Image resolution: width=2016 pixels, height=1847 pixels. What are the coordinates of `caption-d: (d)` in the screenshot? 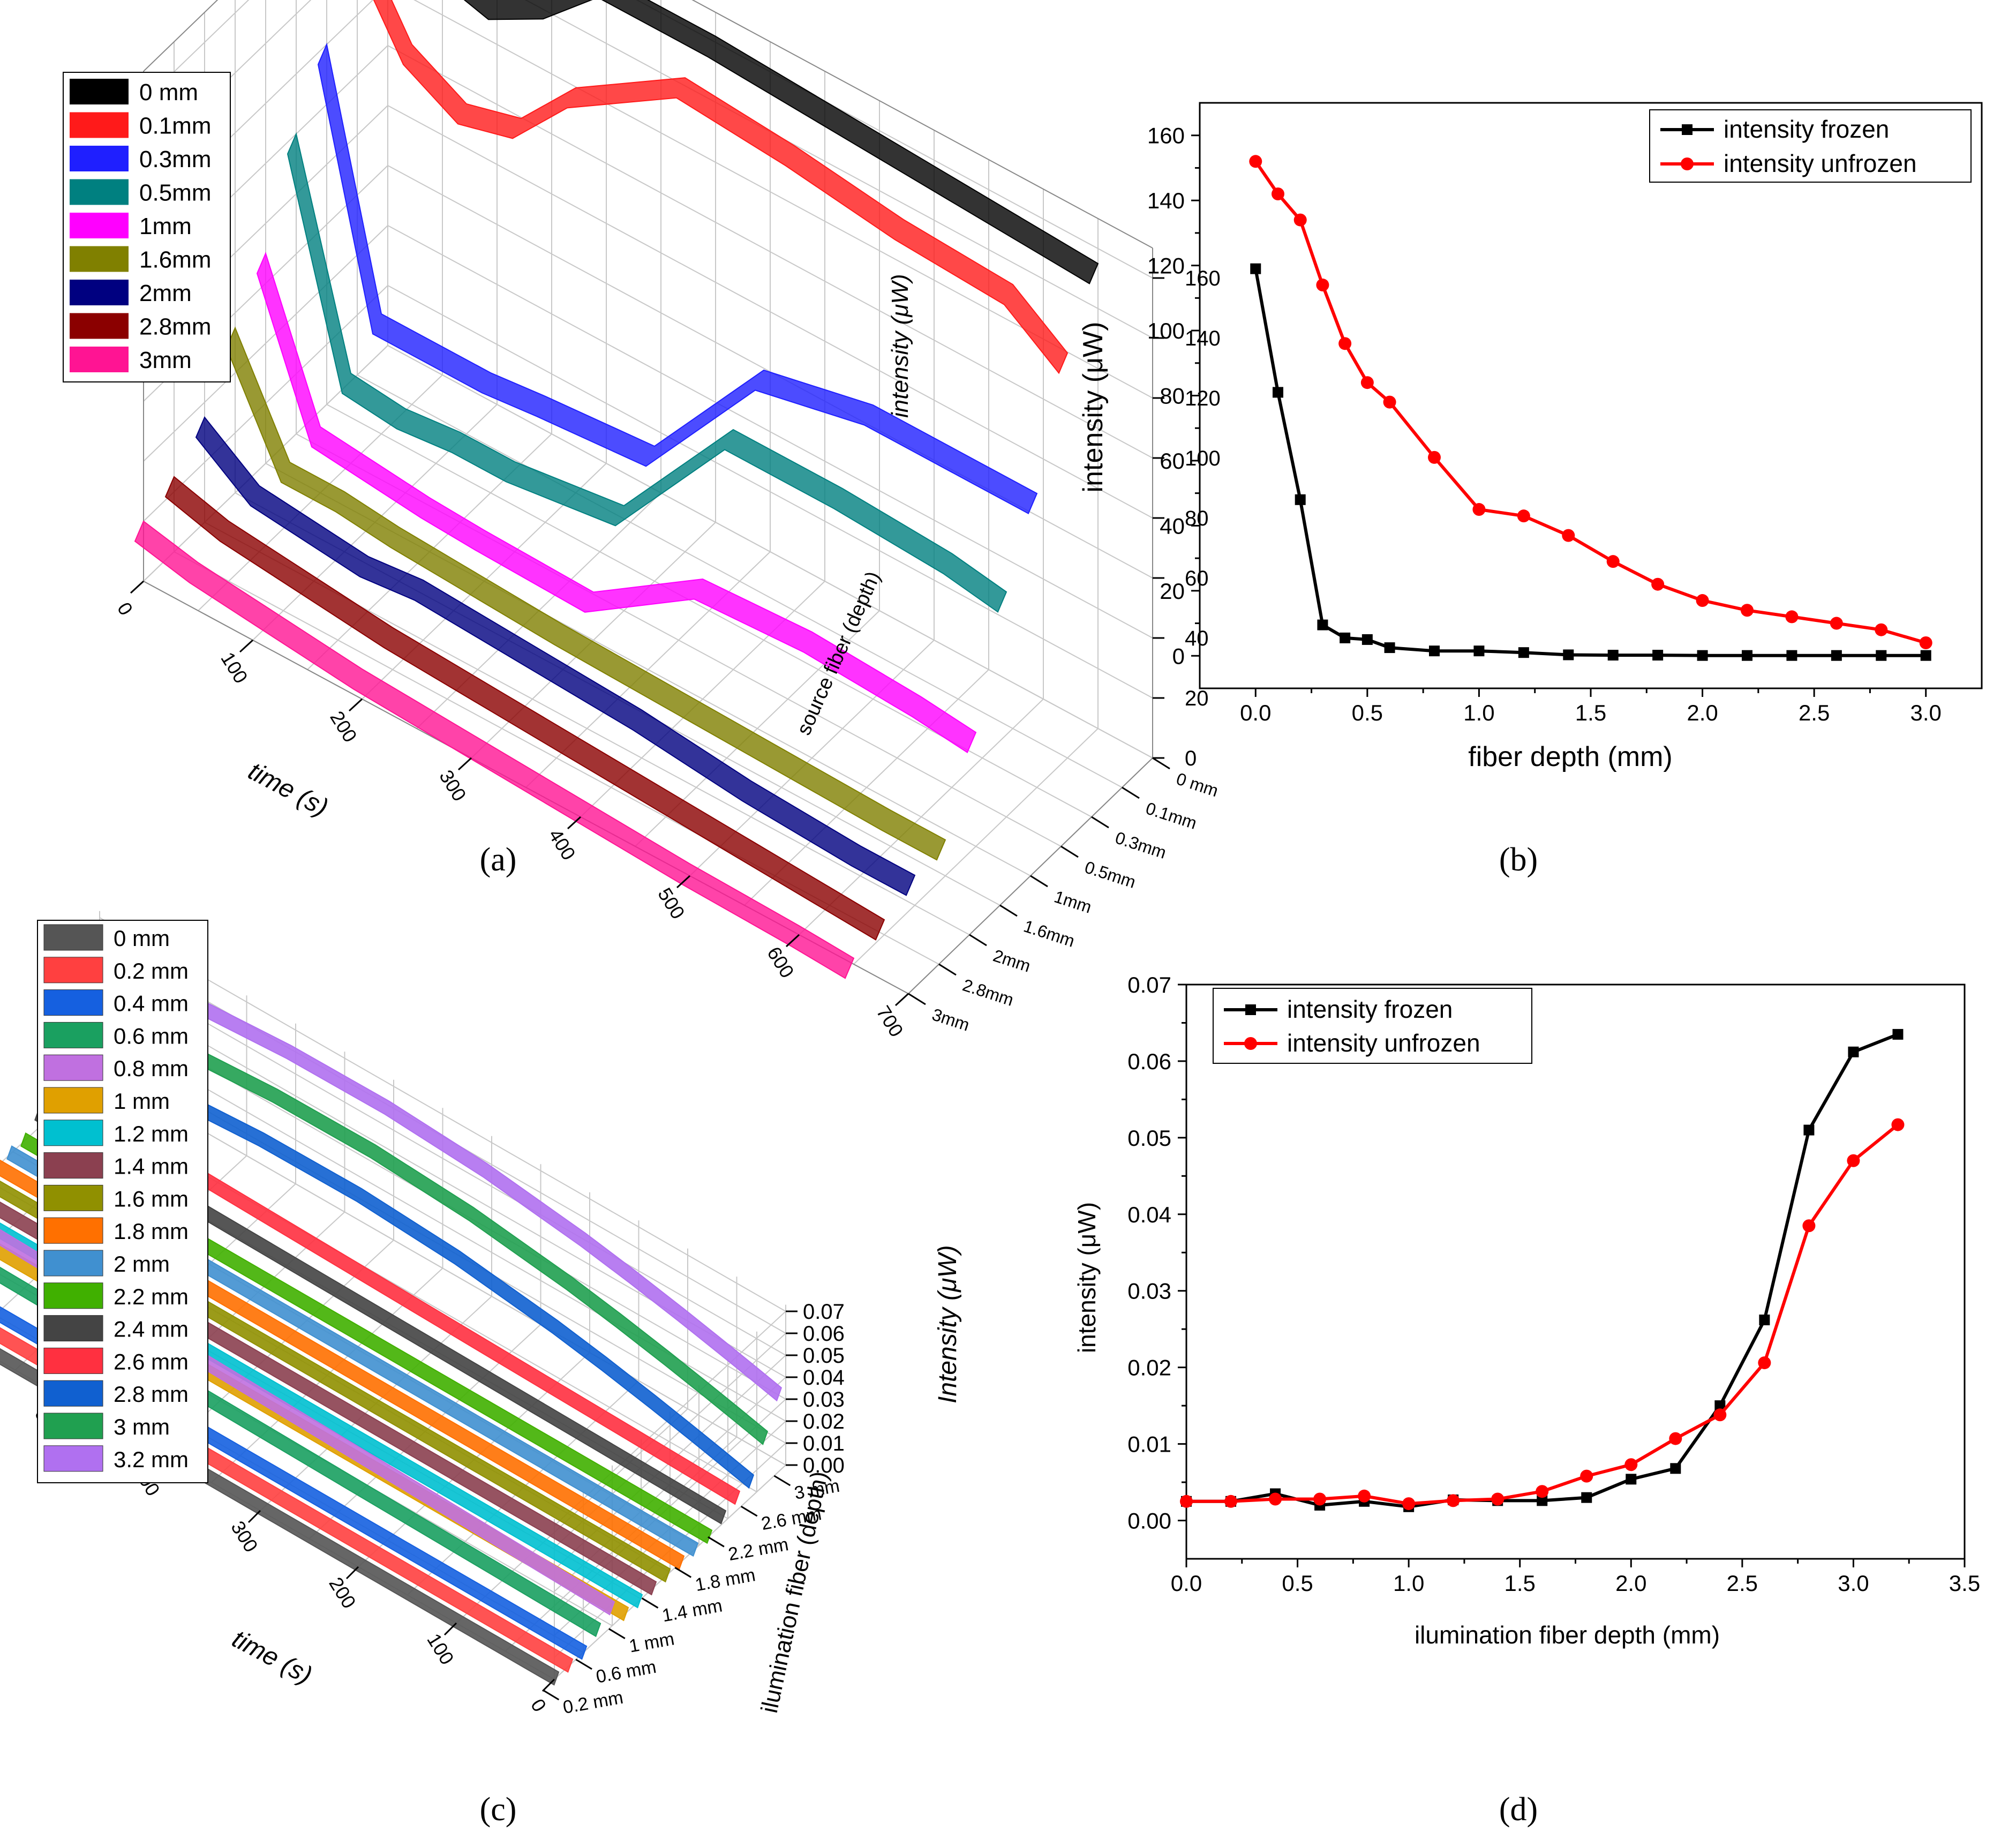 It's located at (1518, 1810).